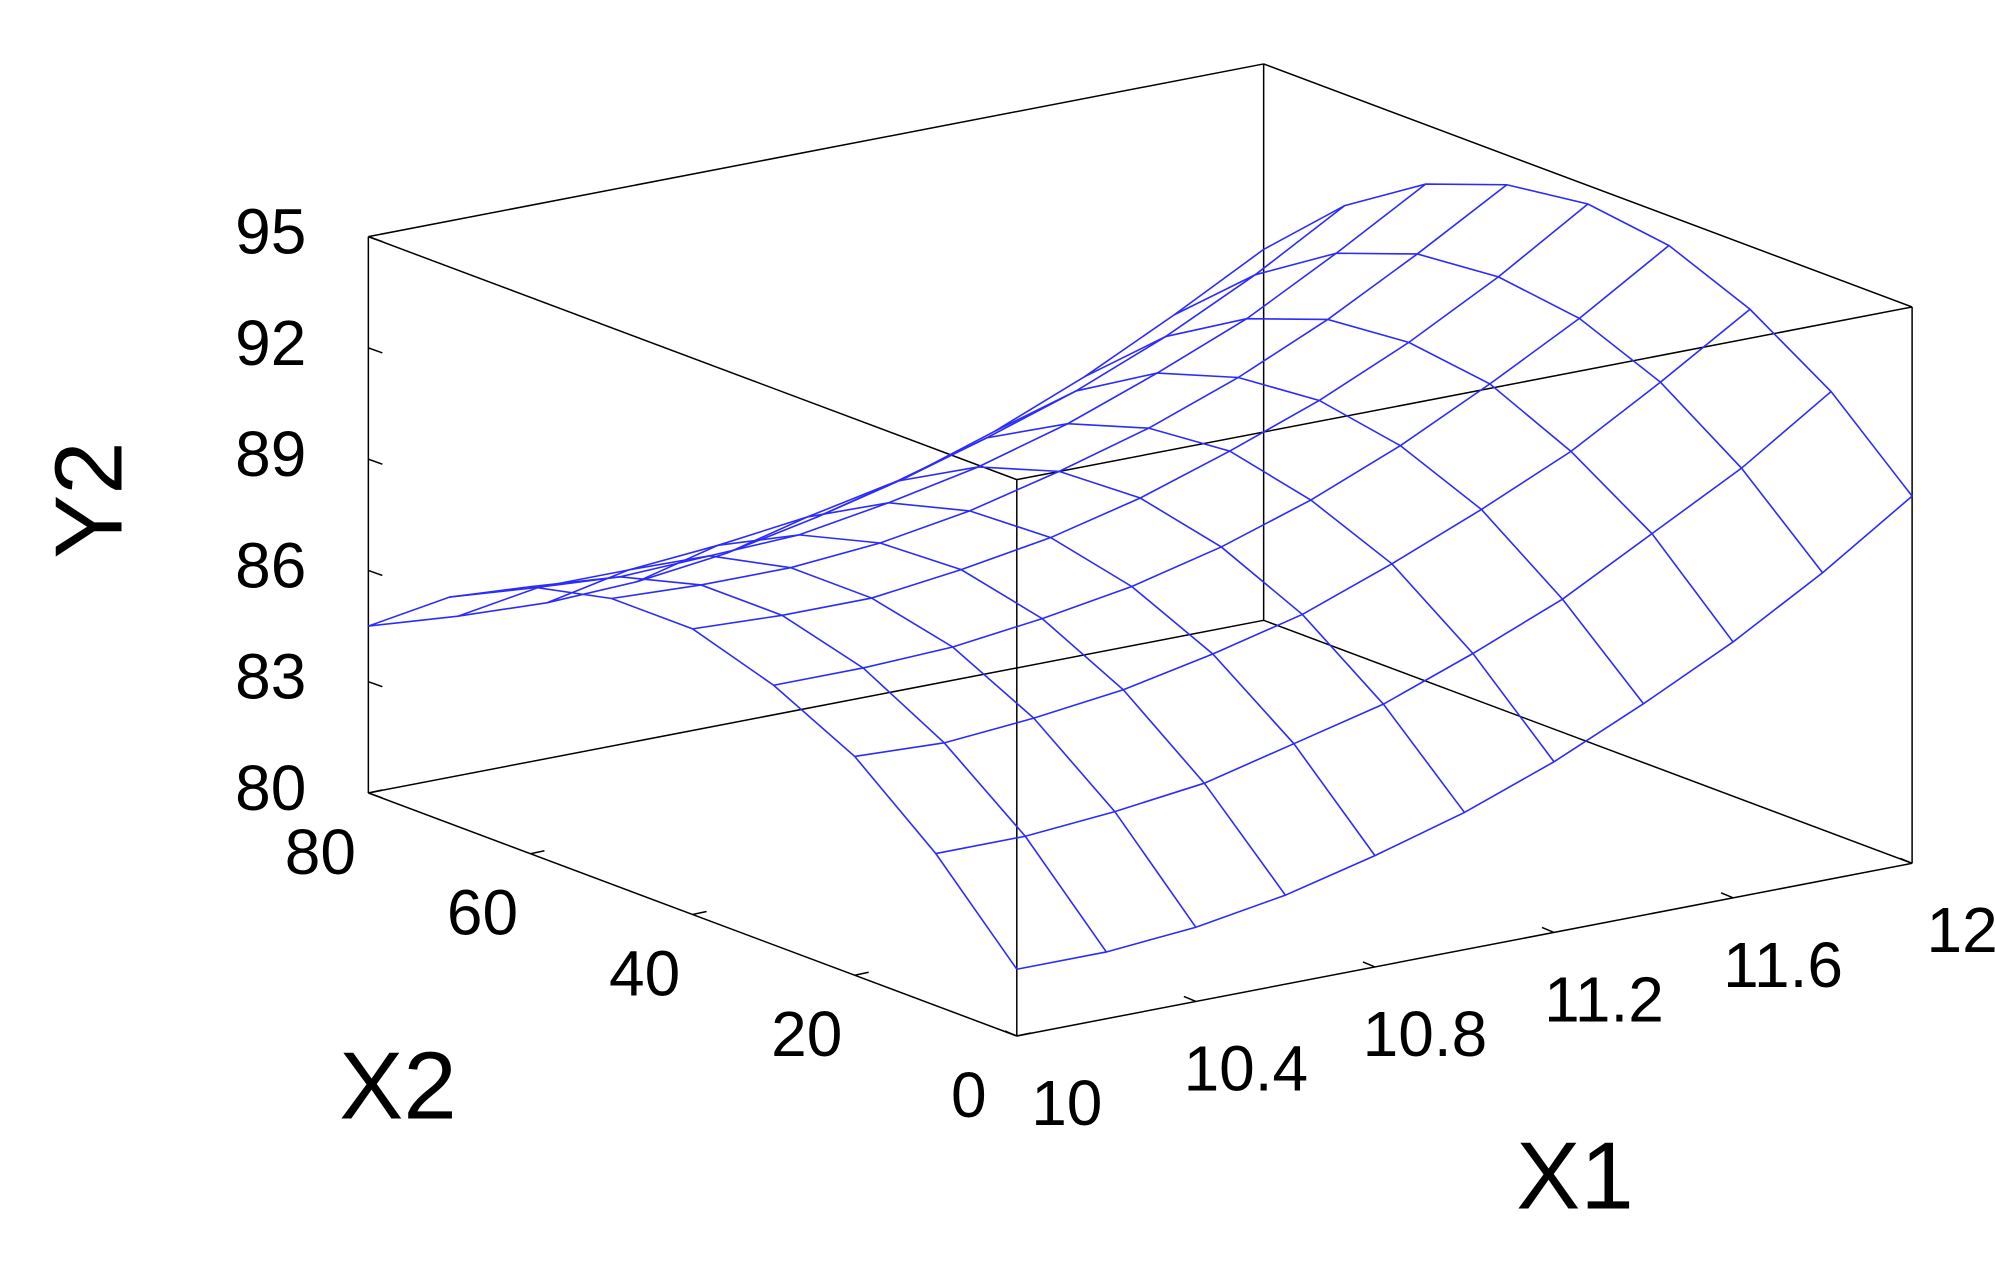 Image resolution: width=1995 pixels, height=1262 pixels. I want to click on y-tick-label: 80, so click(320, 852).